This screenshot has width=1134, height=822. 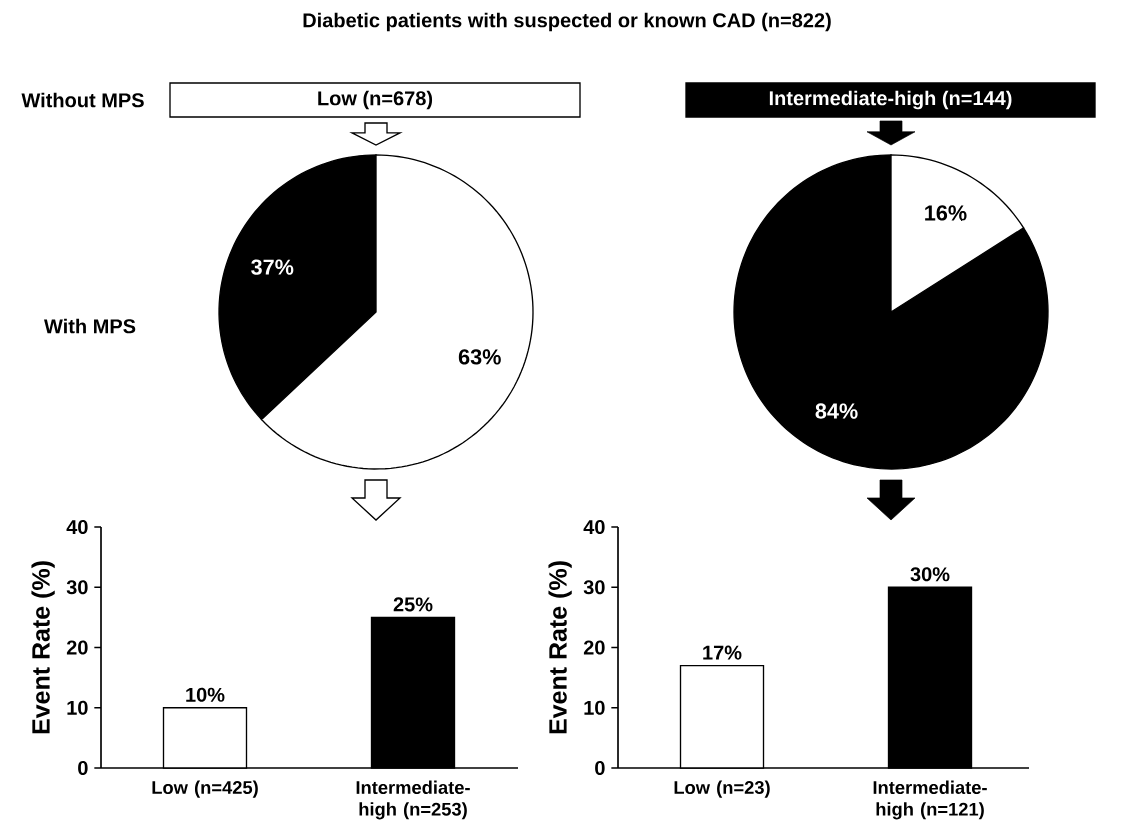 I want to click on data-label: 25%, so click(x=413, y=604).